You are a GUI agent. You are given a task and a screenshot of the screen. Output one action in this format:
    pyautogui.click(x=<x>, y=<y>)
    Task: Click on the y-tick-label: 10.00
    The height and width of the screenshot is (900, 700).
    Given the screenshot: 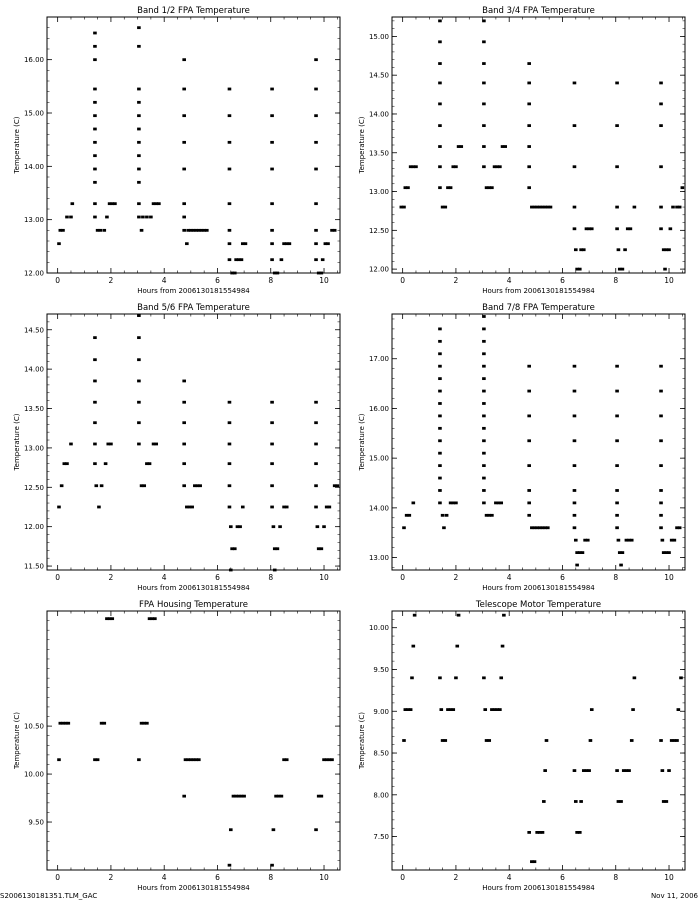 What is the action you would take?
    pyautogui.click(x=379, y=628)
    